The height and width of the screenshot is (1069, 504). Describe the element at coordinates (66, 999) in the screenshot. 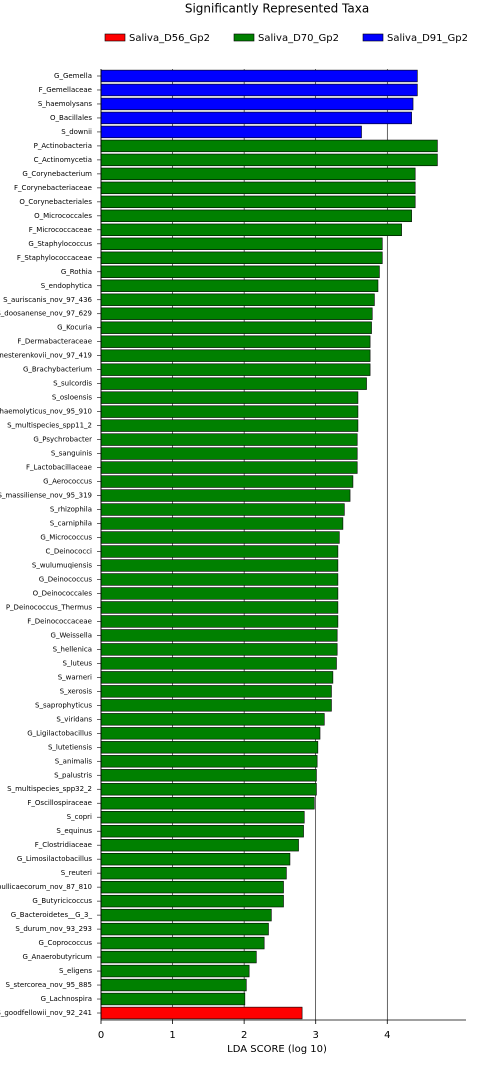

I see `y-tick-label: G_Lachnospira` at that location.